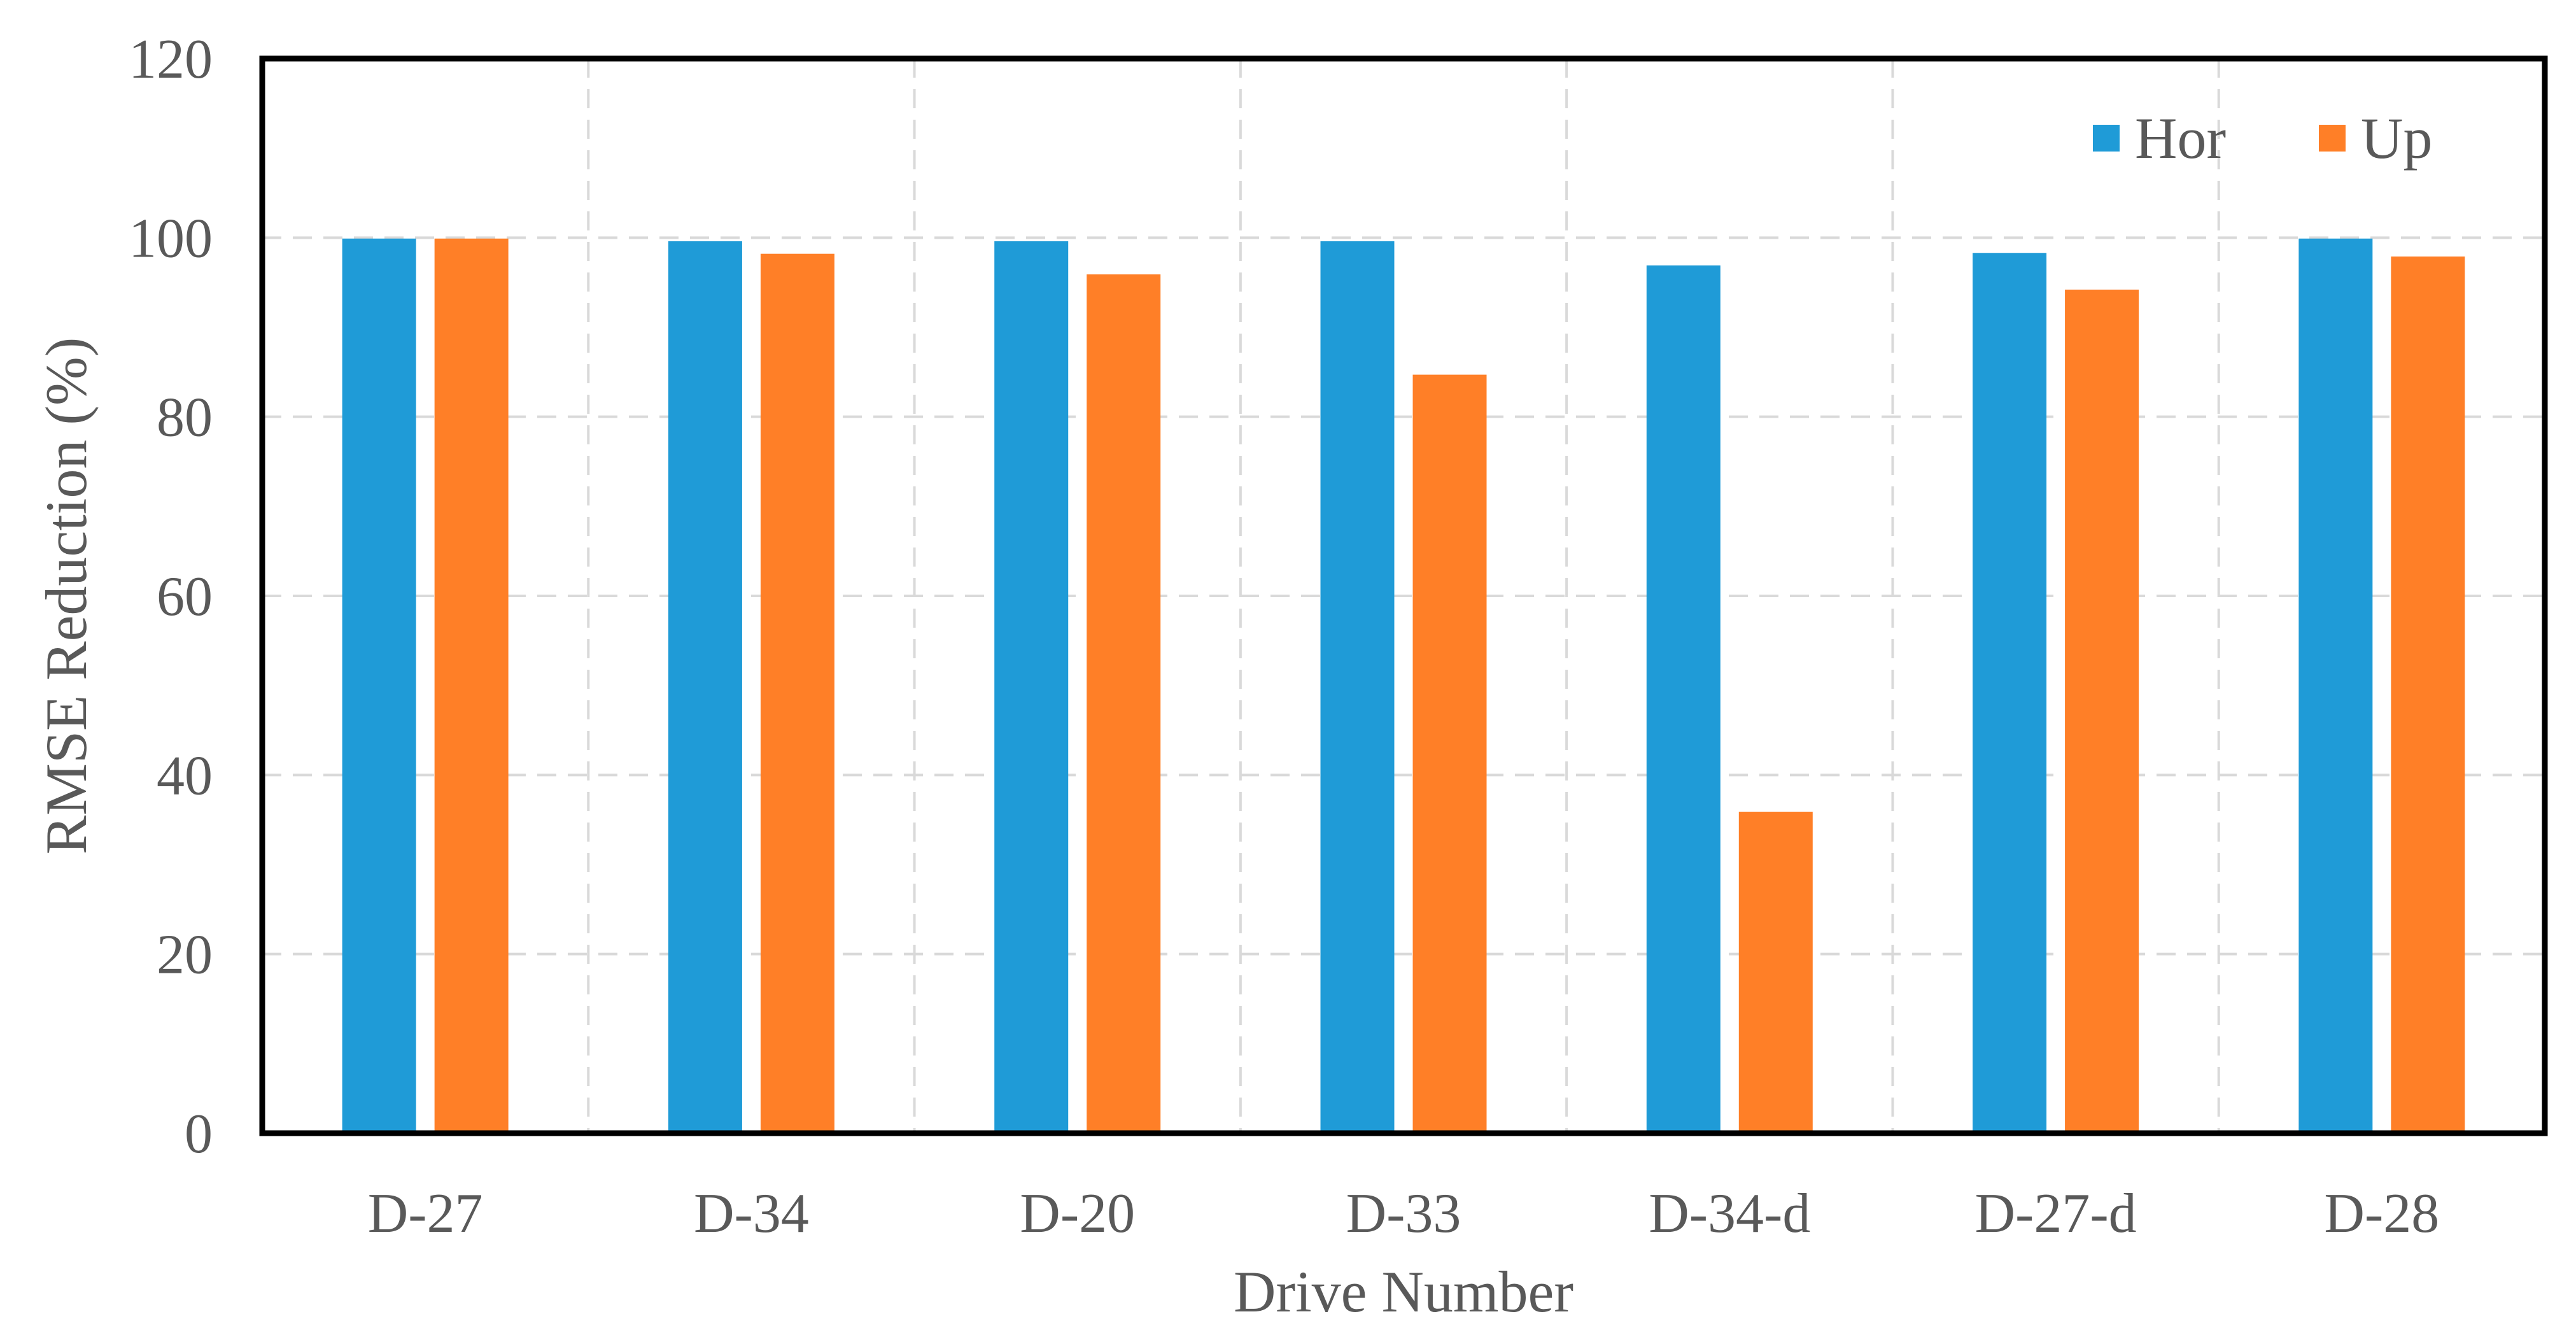  I want to click on legend-swatch-hor, so click(2107, 138).